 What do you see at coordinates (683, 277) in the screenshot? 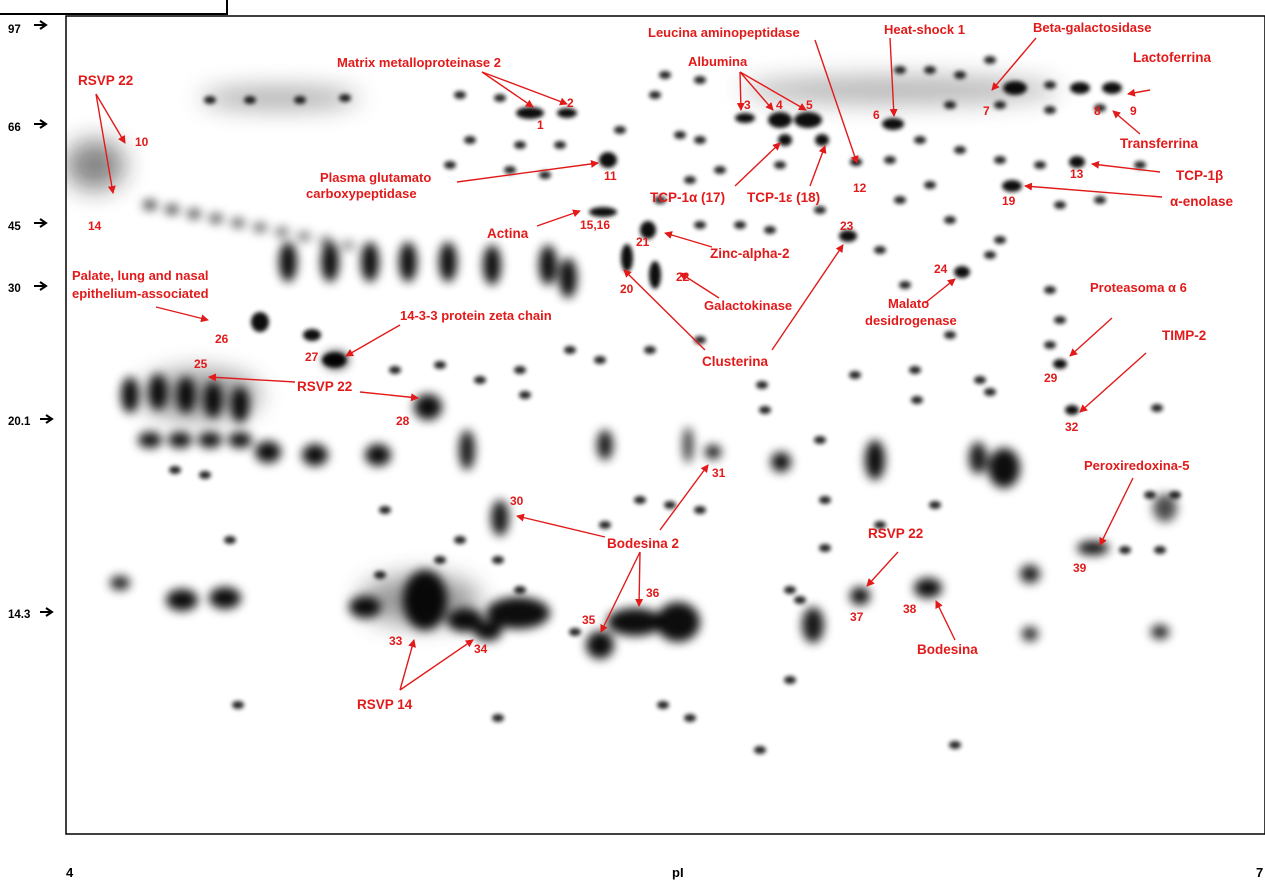
I see `spot-number: 22` at bounding box center [683, 277].